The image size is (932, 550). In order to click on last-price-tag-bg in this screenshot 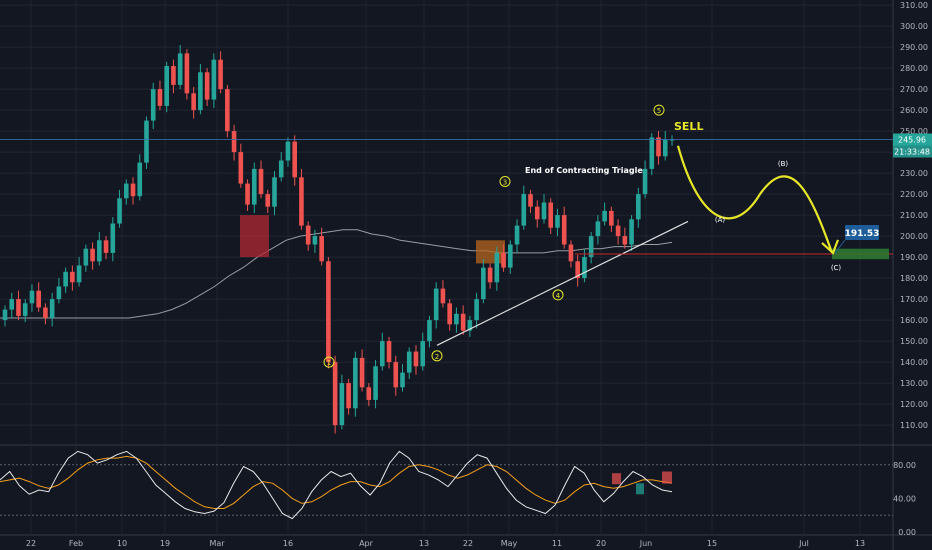, I will do `click(912, 139)`.